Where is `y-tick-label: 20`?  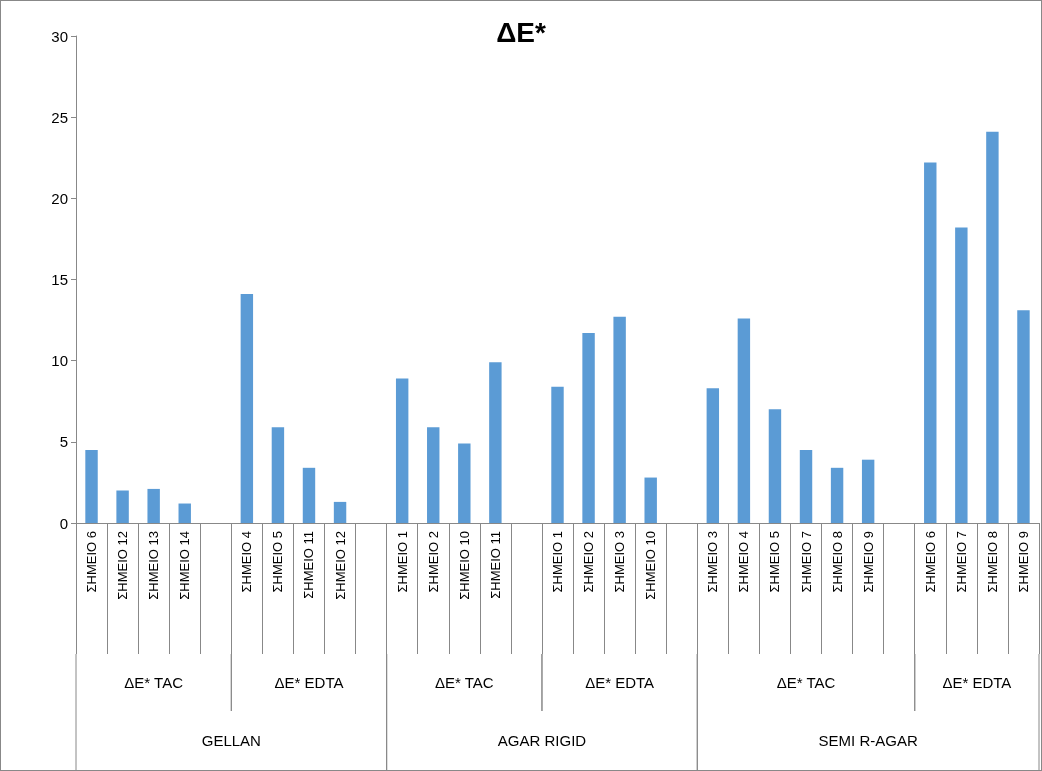
y-tick-label: 20 is located at coordinates (59, 198).